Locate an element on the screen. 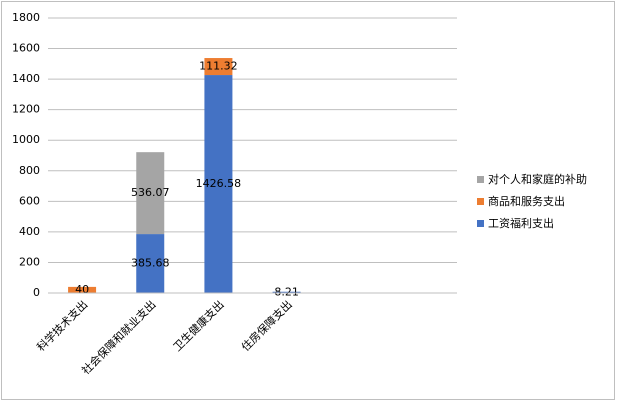 This screenshot has height=410, width=617. data-label: 385.68 is located at coordinates (150, 263).